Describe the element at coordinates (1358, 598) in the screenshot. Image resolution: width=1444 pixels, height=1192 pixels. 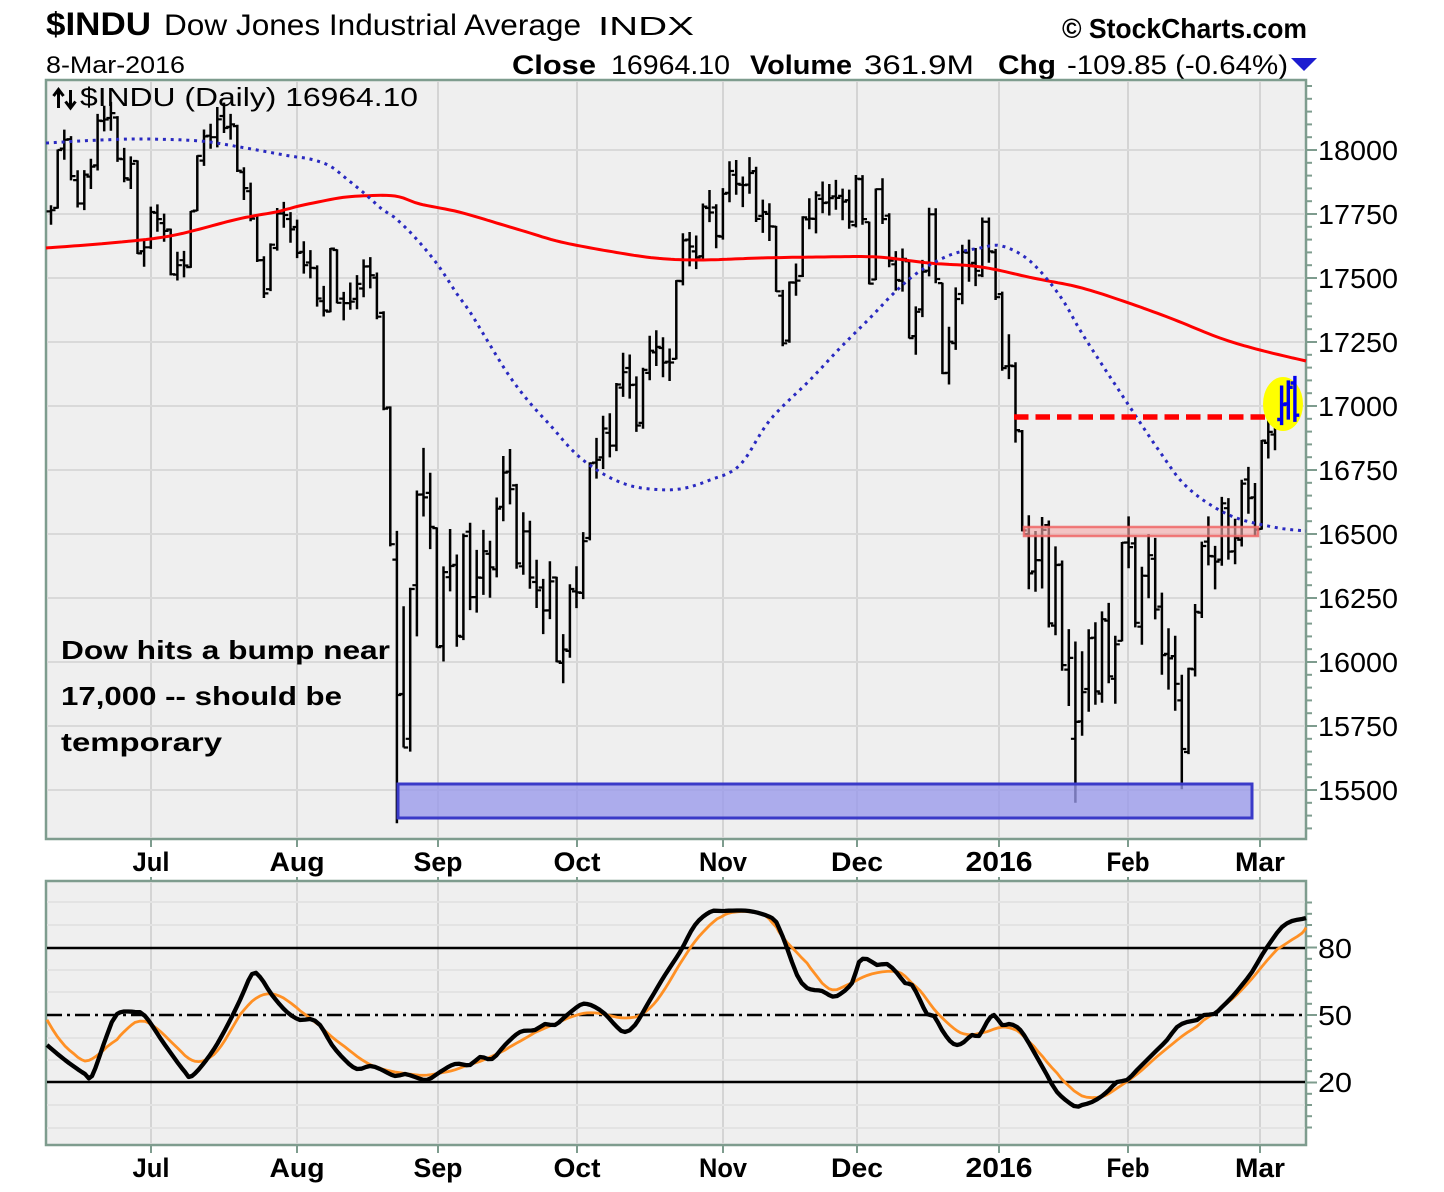
I see `svg-text: 16250` at that location.